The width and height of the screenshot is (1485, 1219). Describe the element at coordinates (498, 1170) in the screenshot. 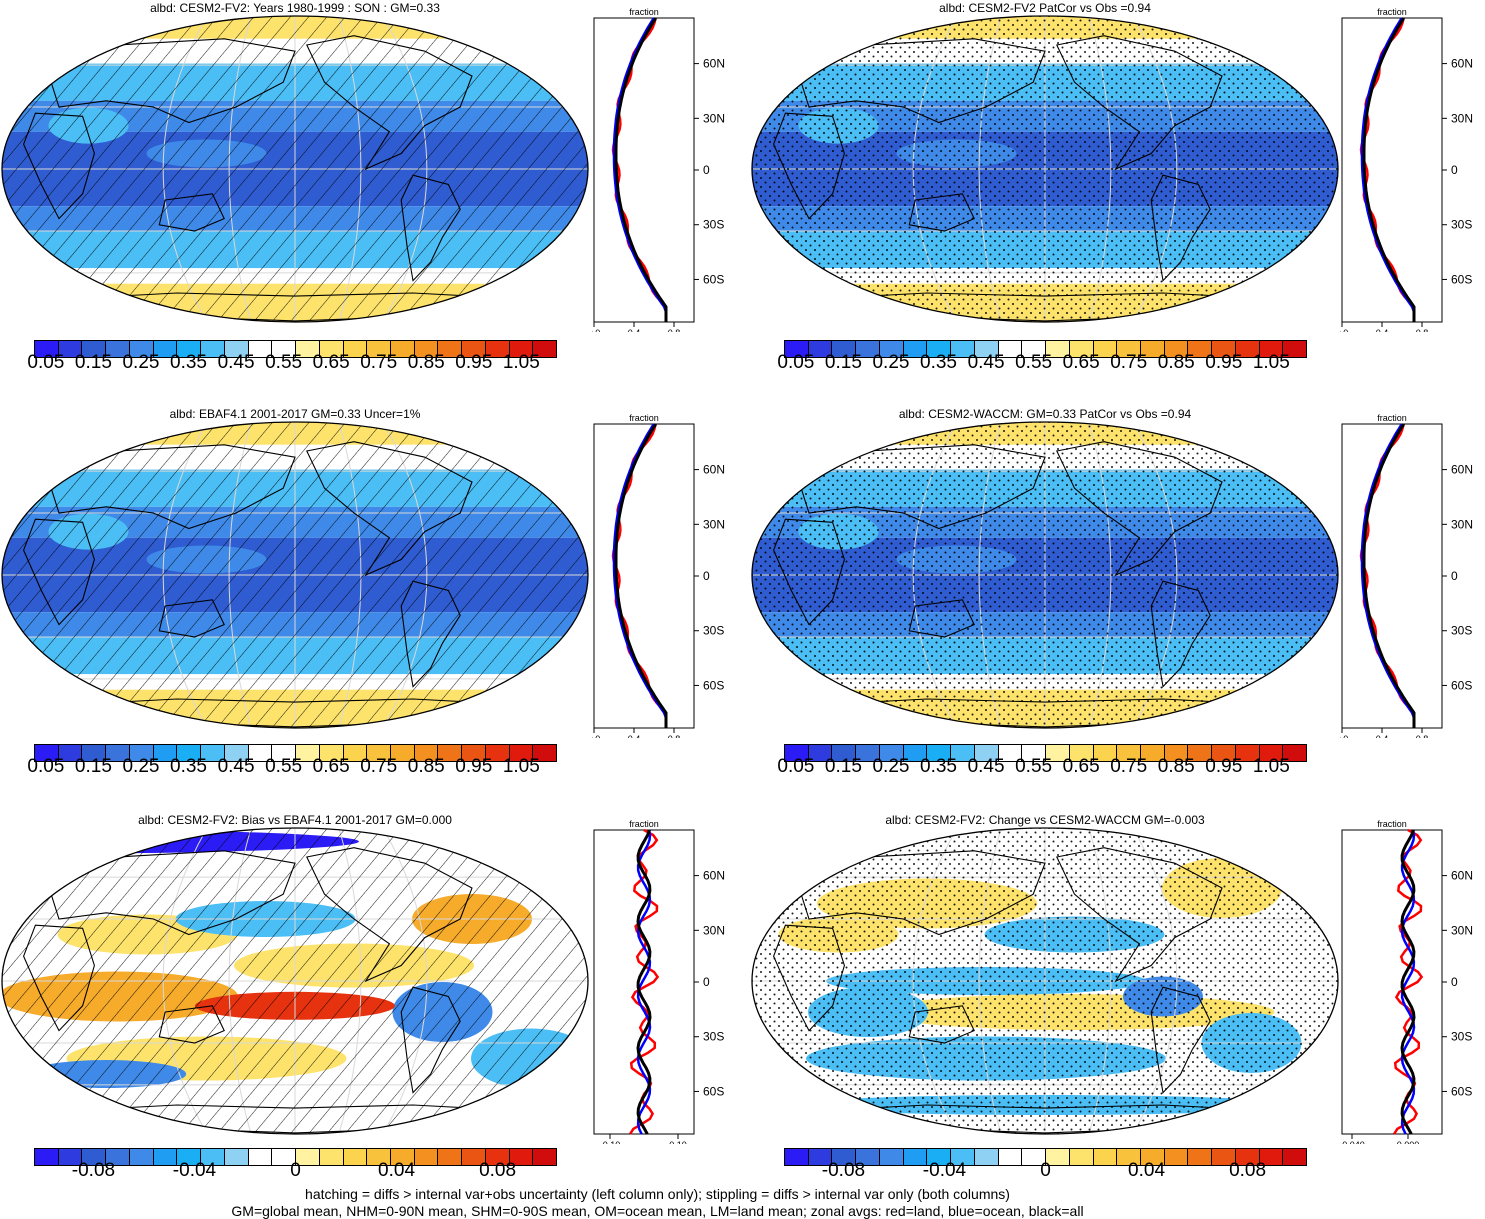

I see `colorbar-label: 0.08` at that location.